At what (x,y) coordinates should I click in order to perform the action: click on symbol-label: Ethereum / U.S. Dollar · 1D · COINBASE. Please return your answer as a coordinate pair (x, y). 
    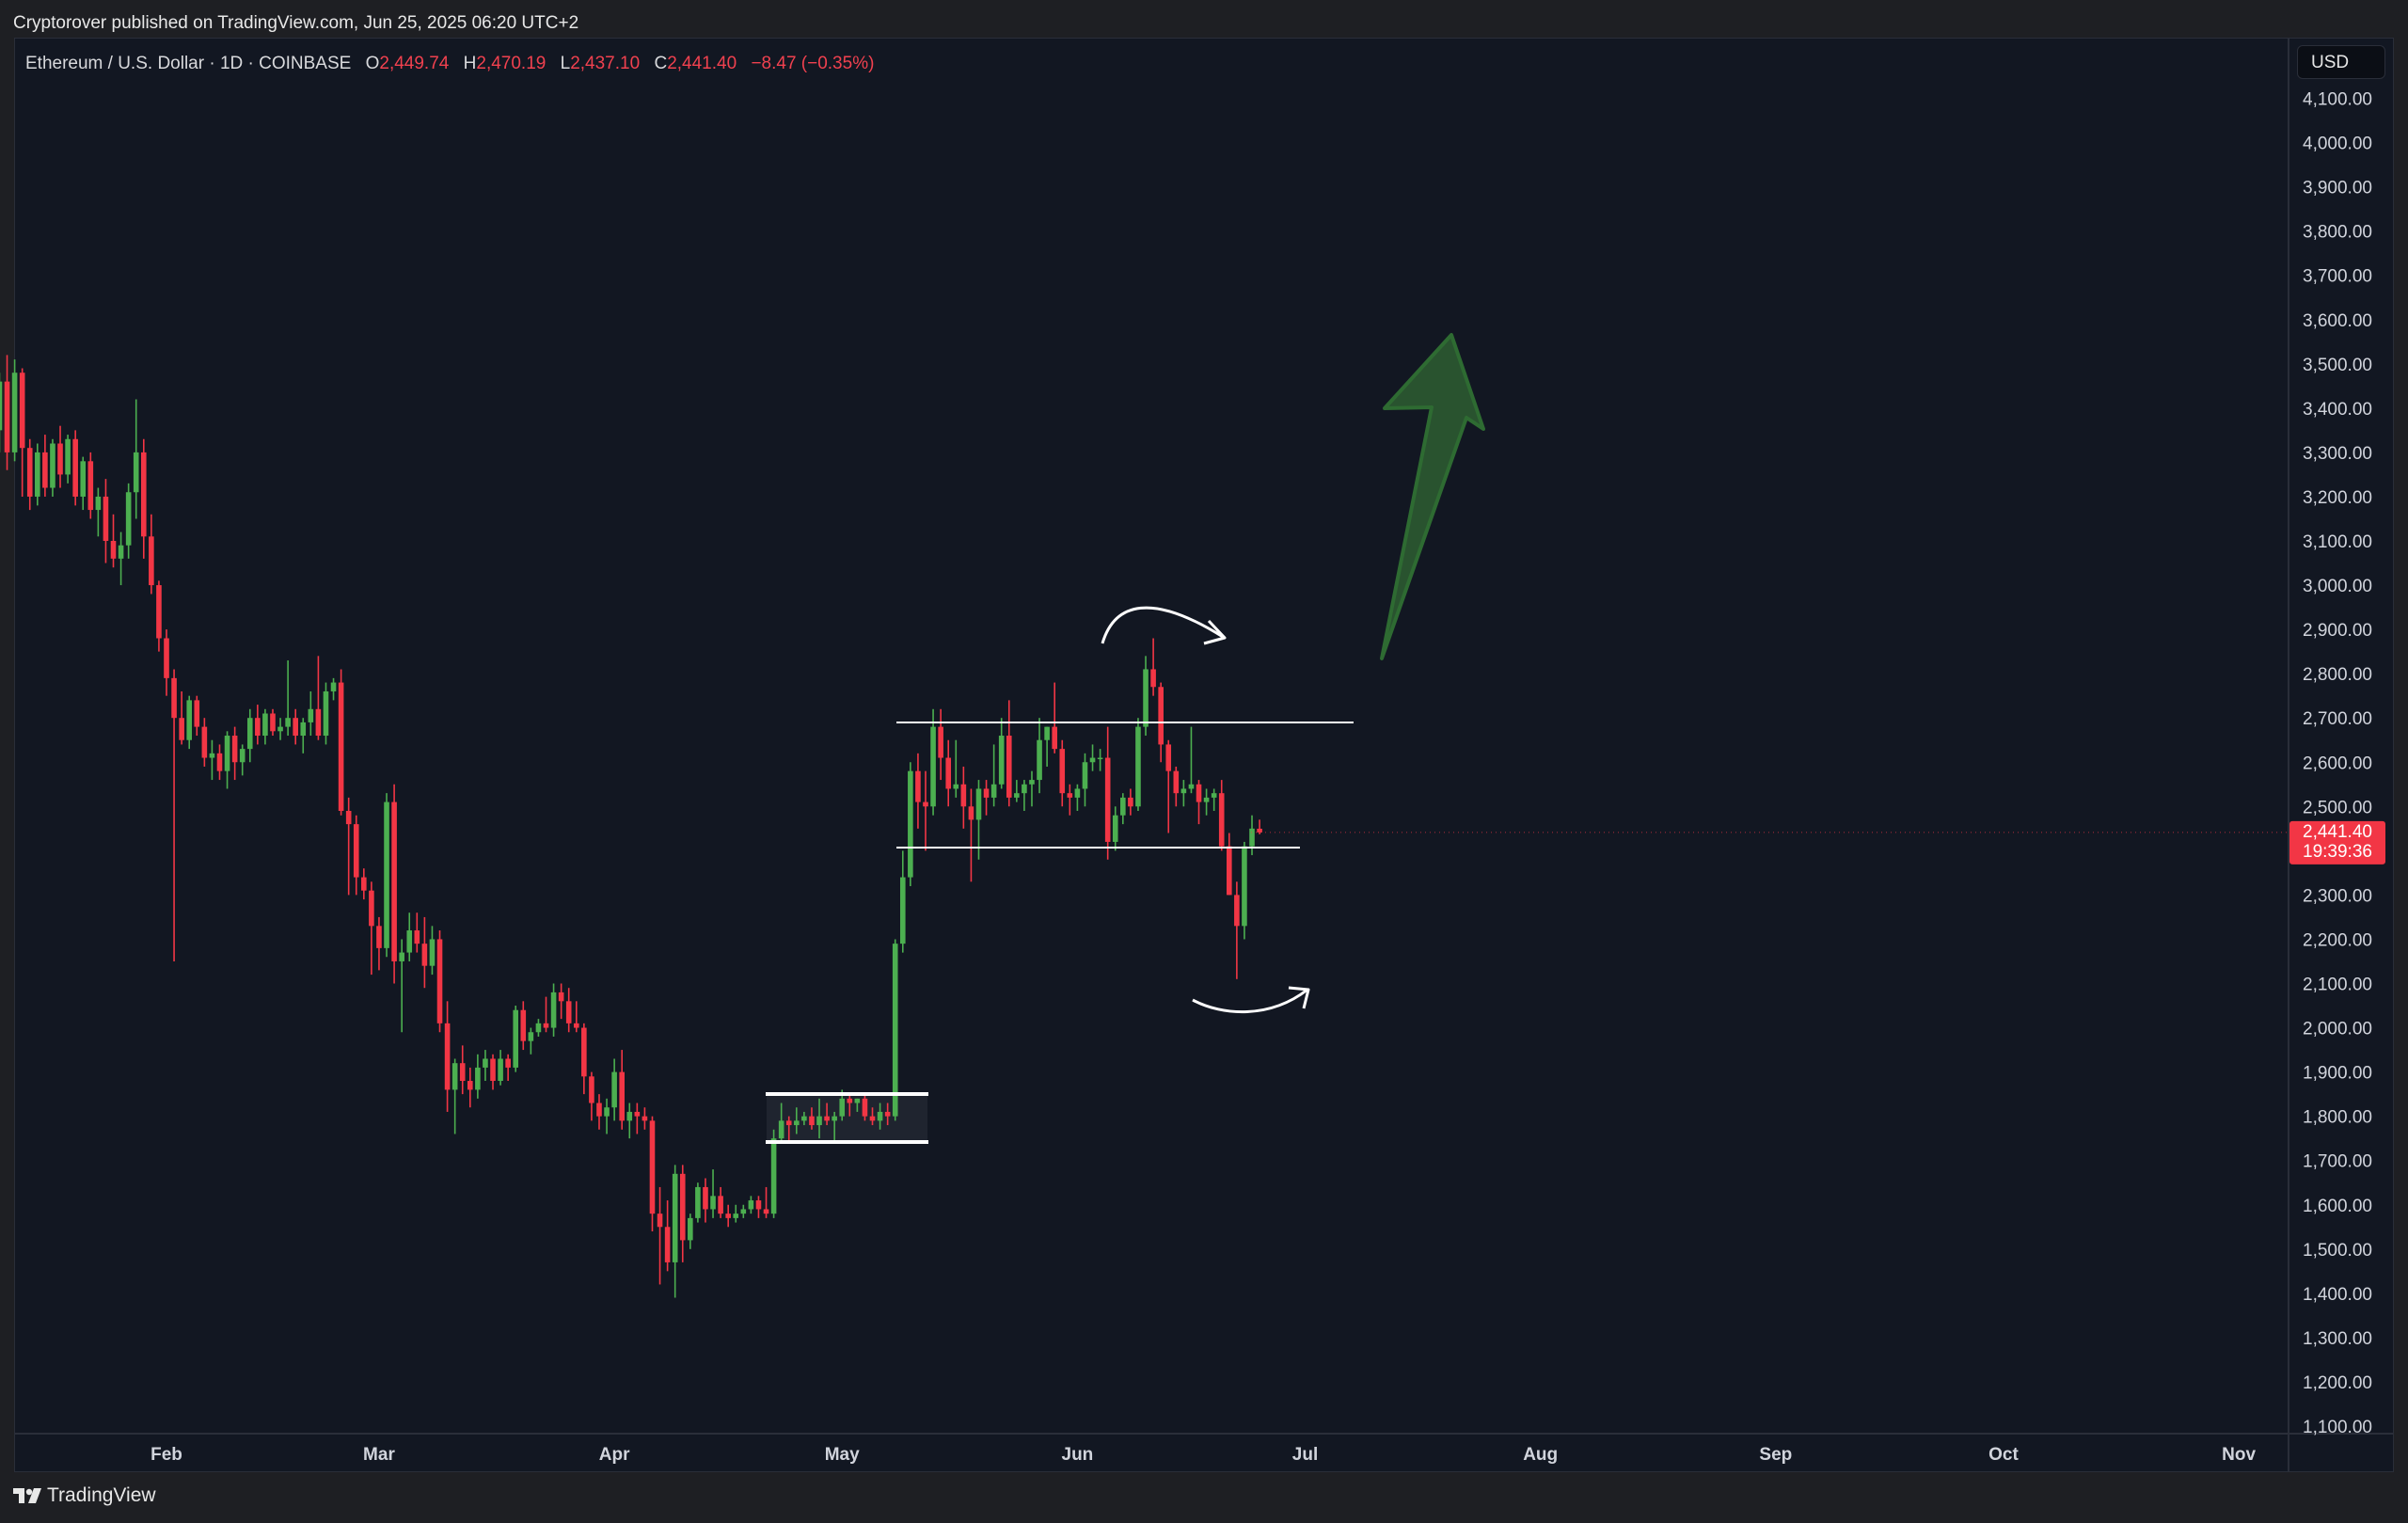
    Looking at the image, I should click on (189, 63).